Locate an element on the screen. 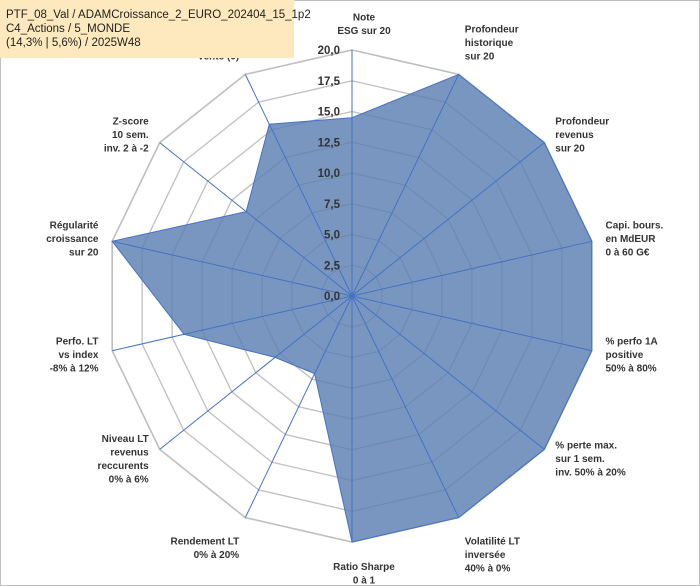 This screenshot has width=700, height=586. axis-label-2: Profondeur is located at coordinates (492, 30).